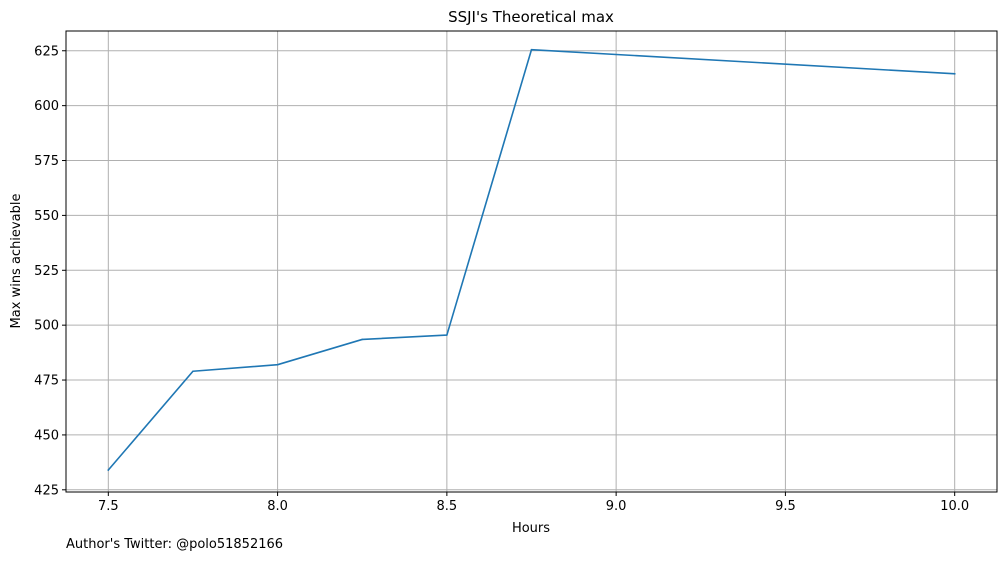 This screenshot has width=1005, height=562. What do you see at coordinates (46, 51) in the screenshot?
I see `y-tick-label: 625` at bounding box center [46, 51].